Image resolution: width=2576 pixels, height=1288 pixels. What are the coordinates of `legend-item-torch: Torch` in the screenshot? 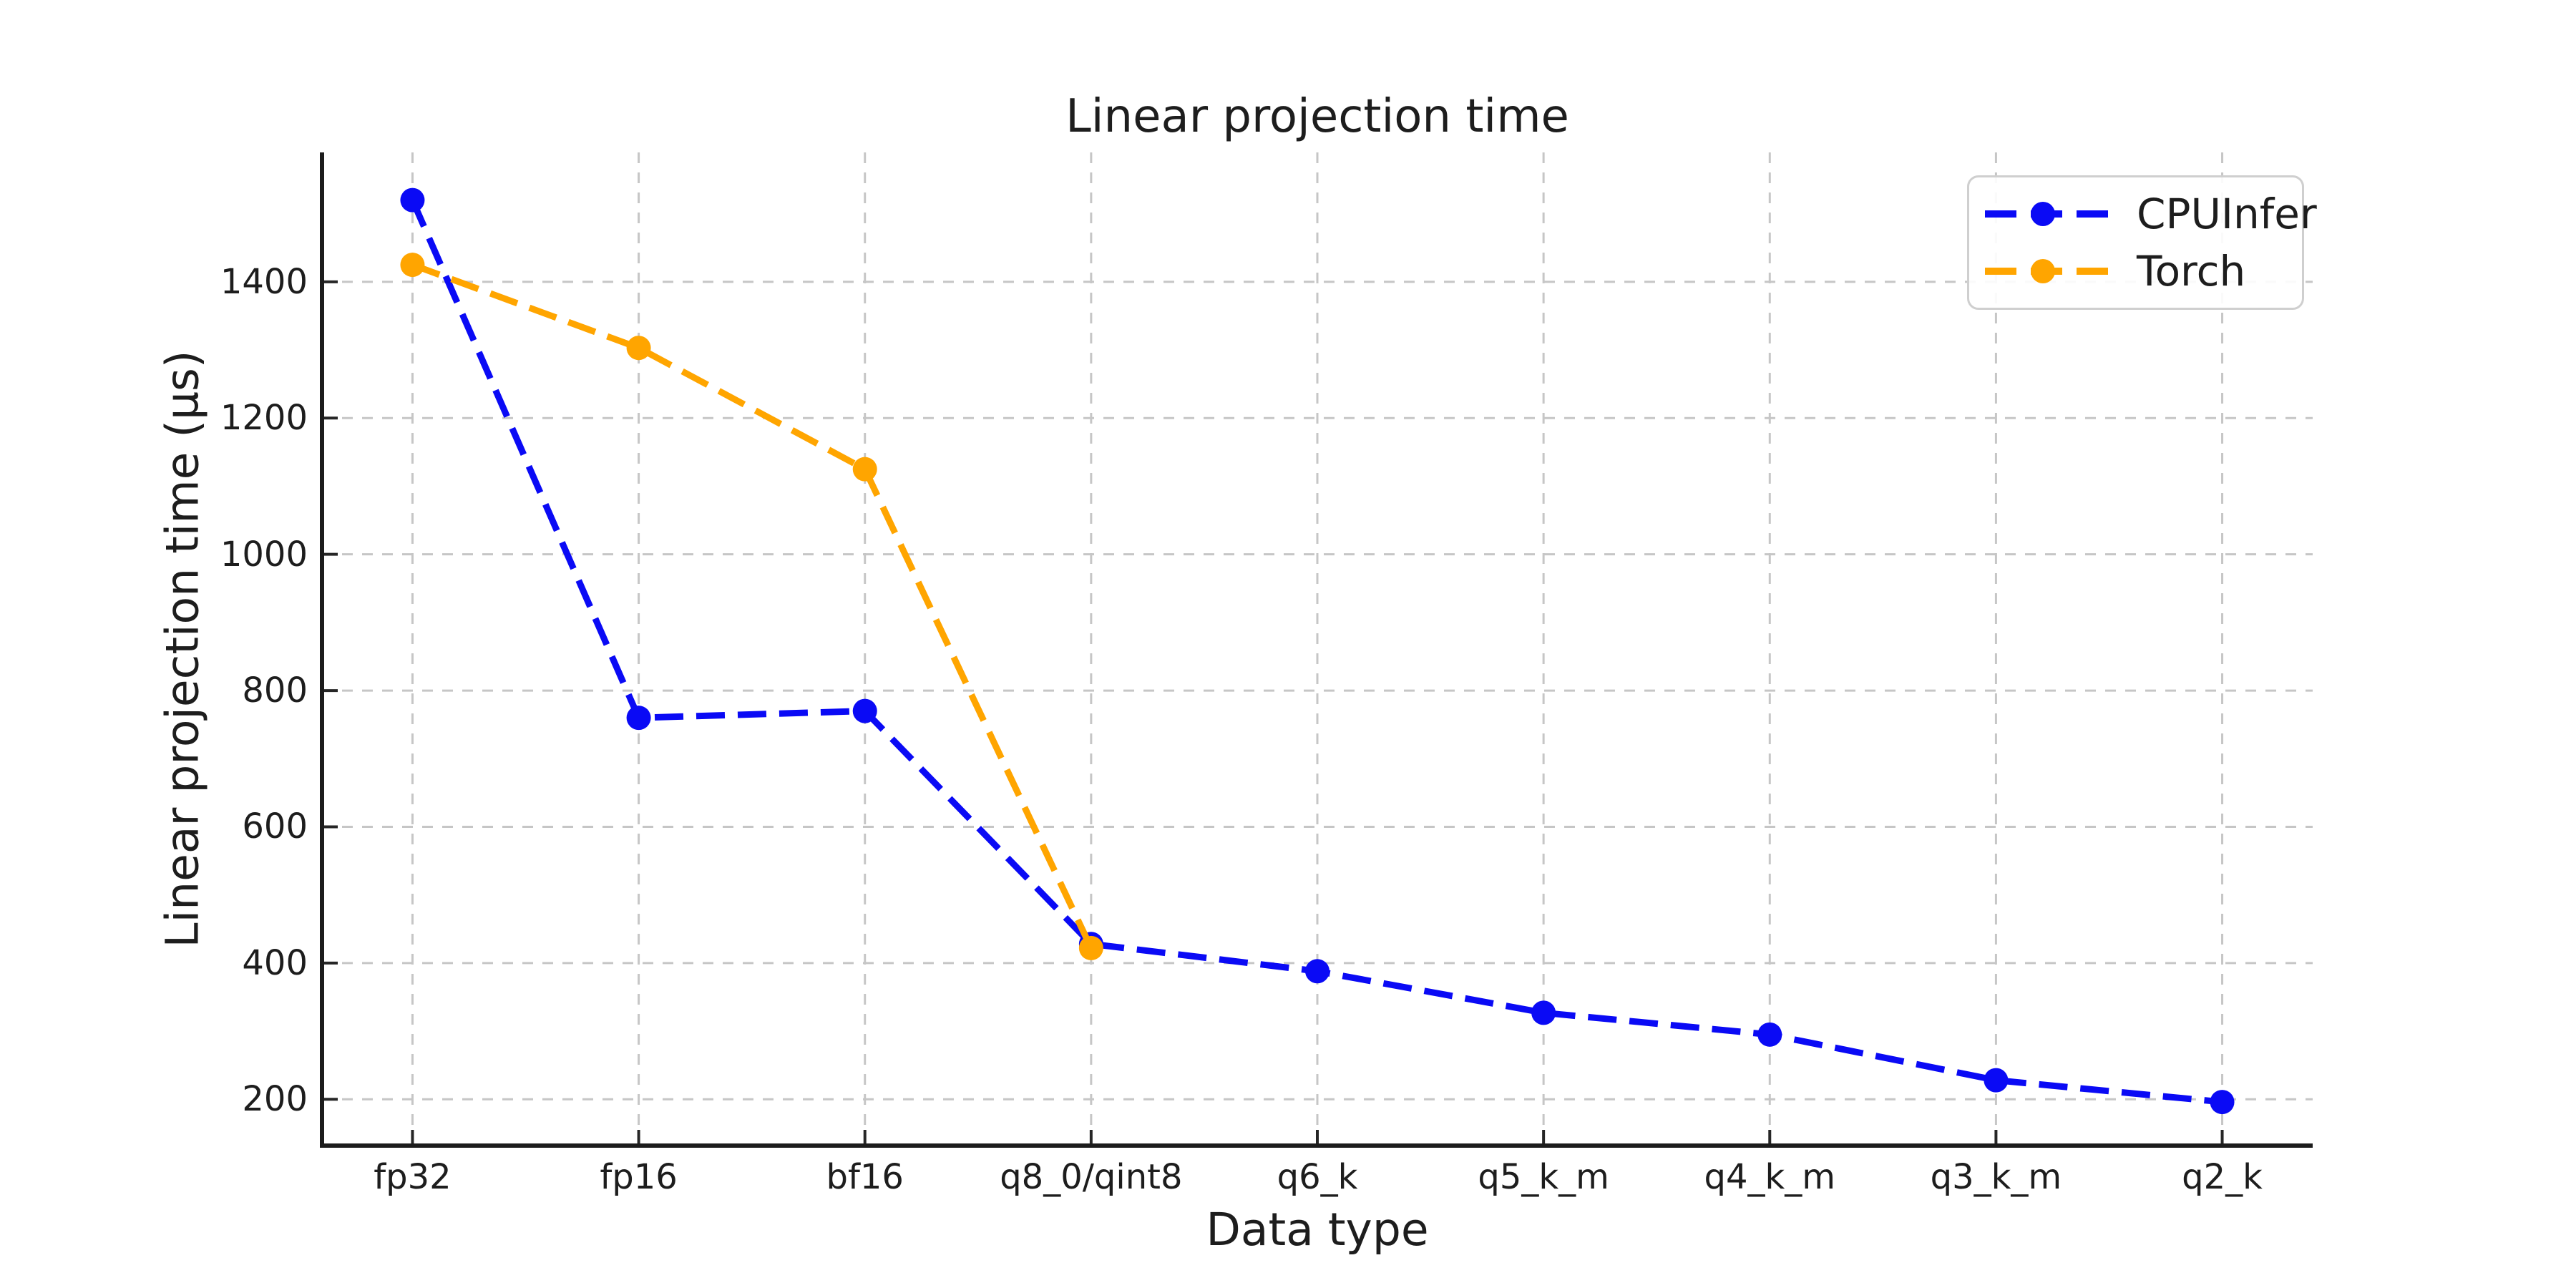 It's located at (2135, 271).